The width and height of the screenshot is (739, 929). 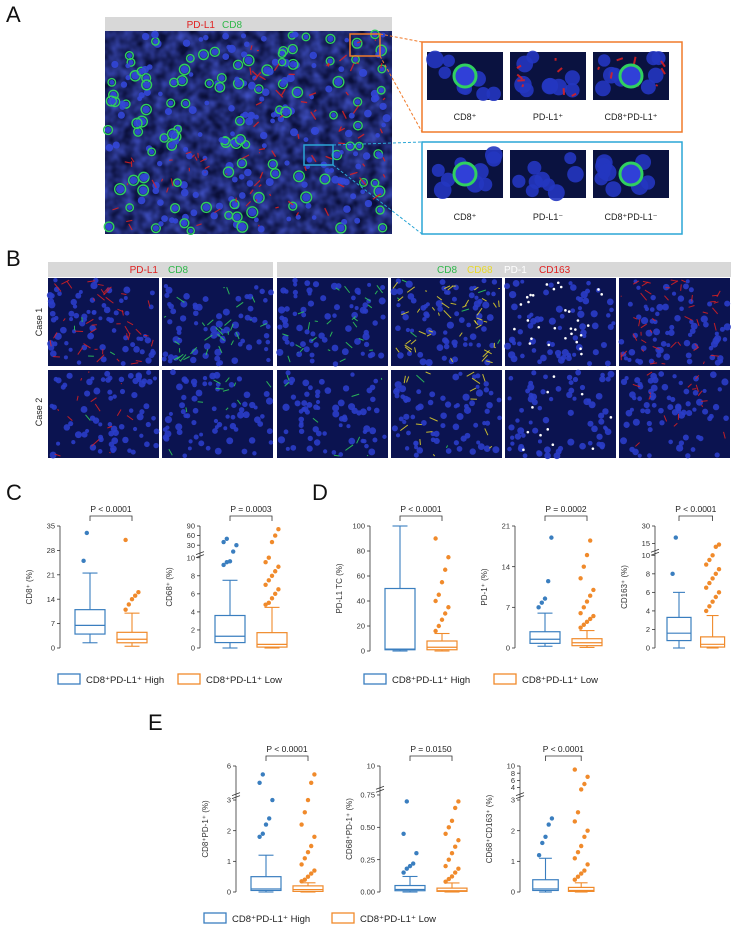 What do you see at coordinates (630, 117) in the screenshot?
I see `zoom-top-label-3: CD8⁺PD-L1⁺` at bounding box center [630, 117].